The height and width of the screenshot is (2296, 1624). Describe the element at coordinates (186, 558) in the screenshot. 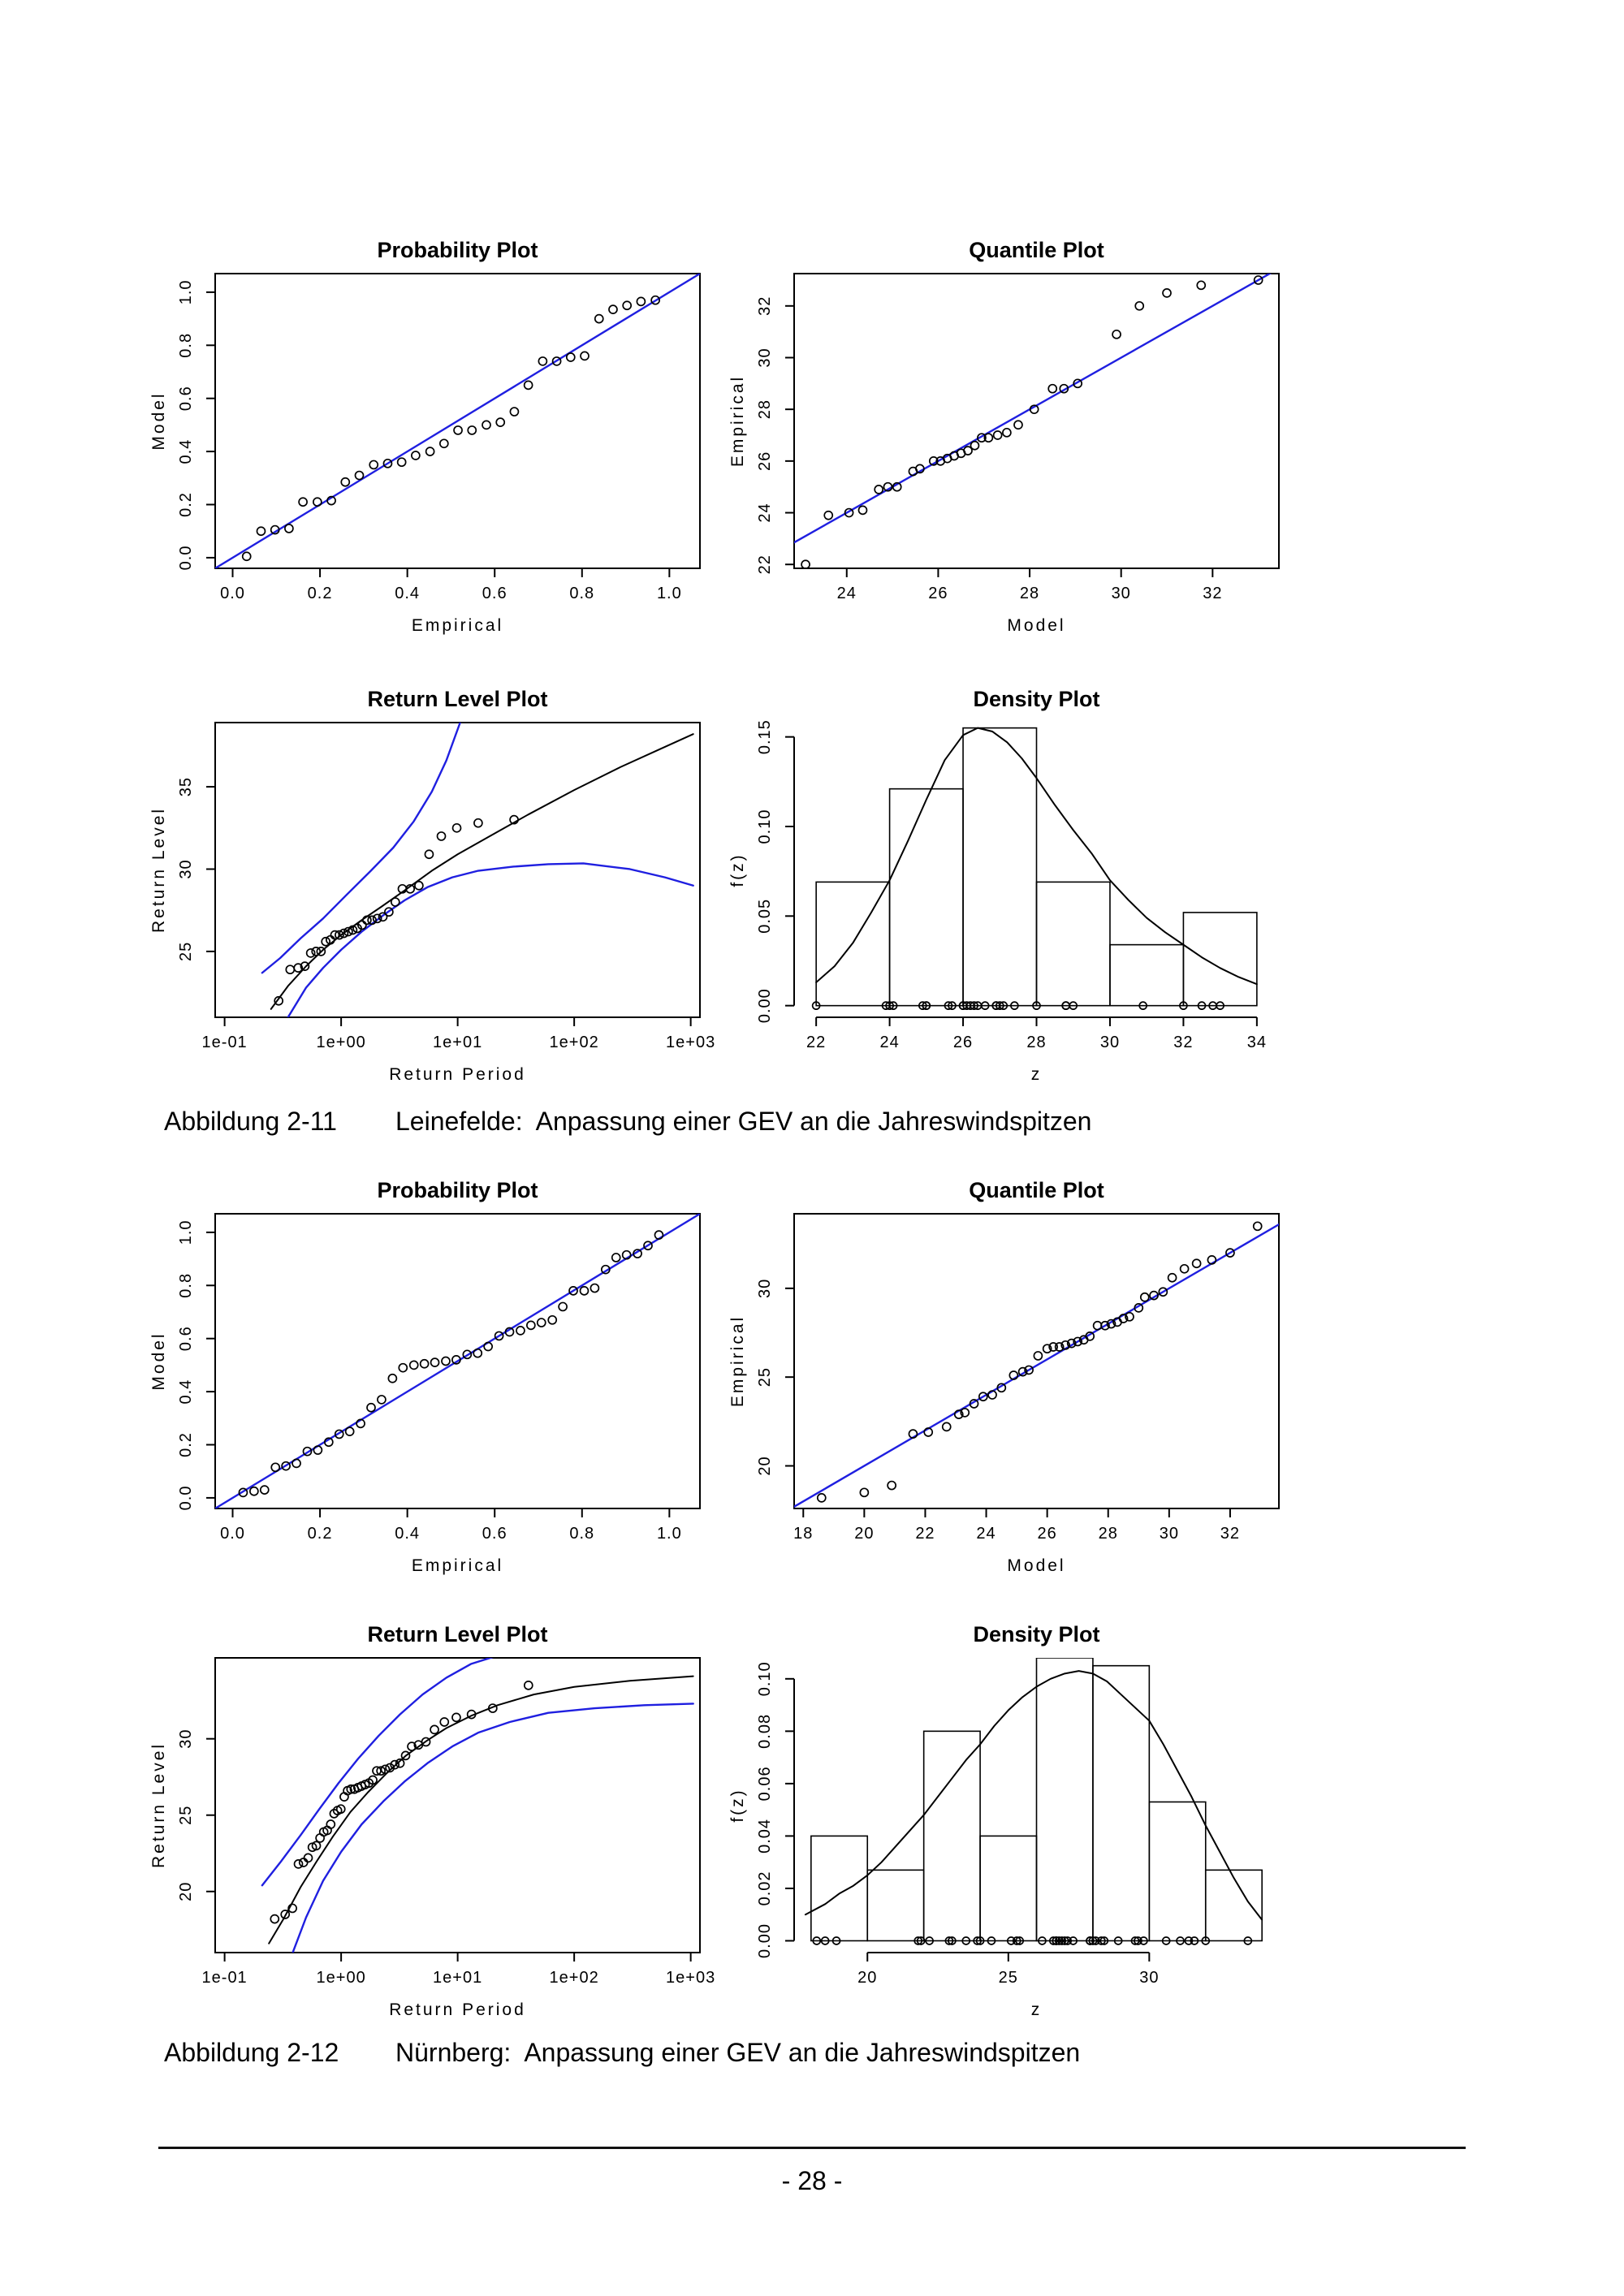

I see `y-tick-label: 0.0` at that location.